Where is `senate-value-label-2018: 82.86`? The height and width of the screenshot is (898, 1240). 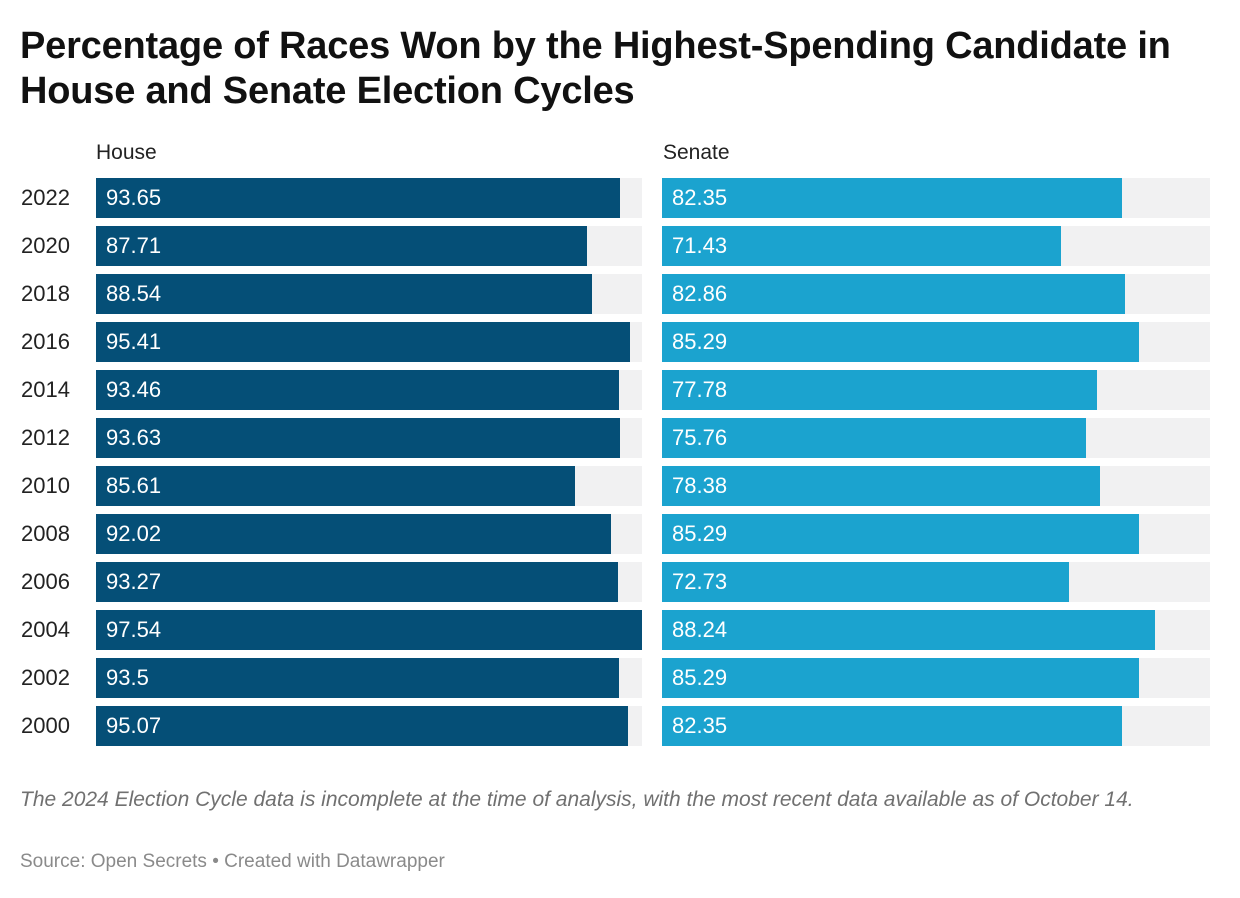 senate-value-label-2018: 82.86 is located at coordinates (700, 293).